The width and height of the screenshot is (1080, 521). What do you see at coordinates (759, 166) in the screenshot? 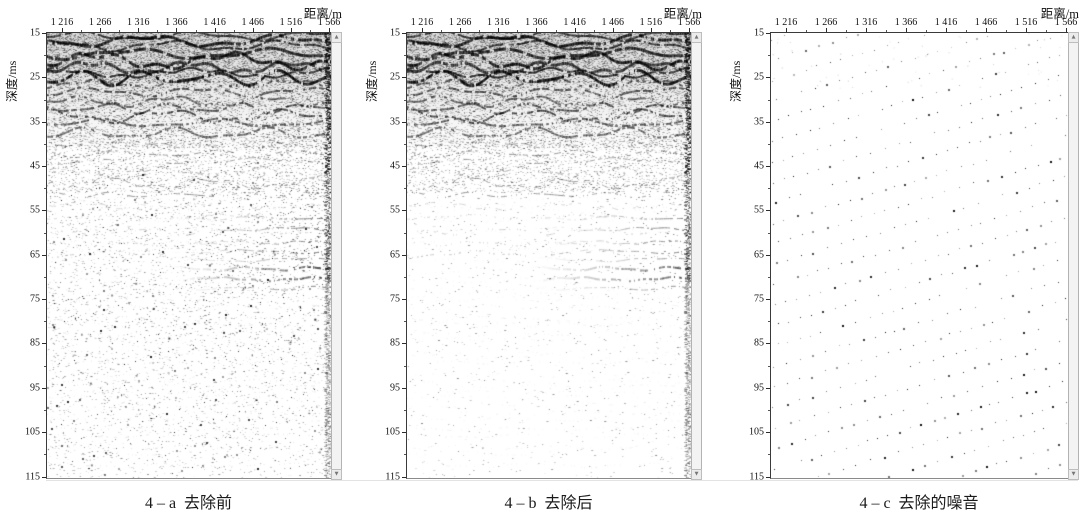
I see `y-tick-label: 45` at bounding box center [759, 166].